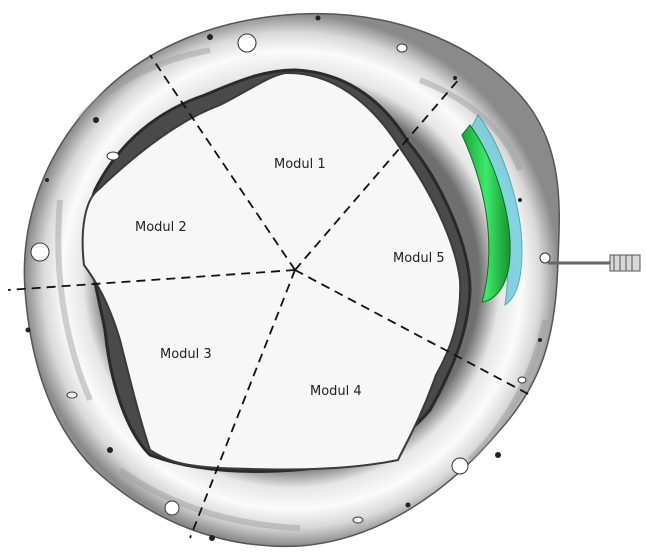 The width and height of the screenshot is (647, 554). Describe the element at coordinates (486, 213) in the screenshot. I see `insert-green-layer` at that location.